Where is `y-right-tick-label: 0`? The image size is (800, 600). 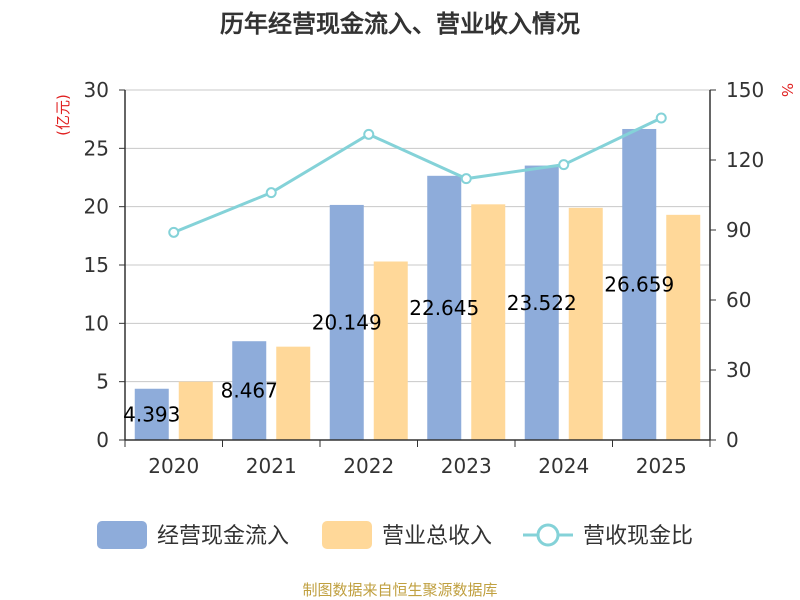 y-right-tick-label: 0 is located at coordinates (732, 440).